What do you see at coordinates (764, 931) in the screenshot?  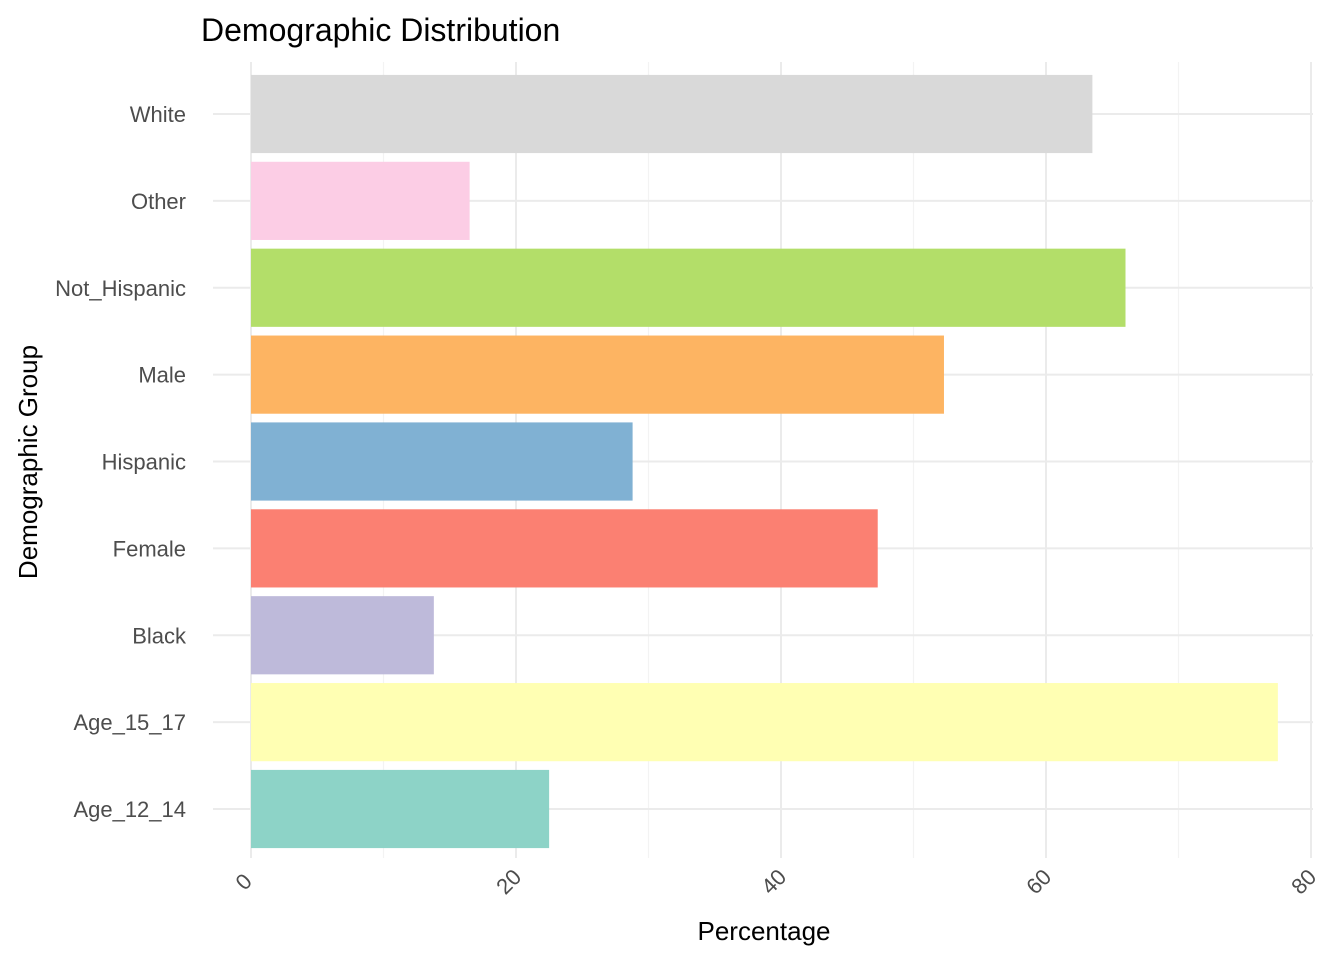 I see `x-axis-title: Percentage` at bounding box center [764, 931].